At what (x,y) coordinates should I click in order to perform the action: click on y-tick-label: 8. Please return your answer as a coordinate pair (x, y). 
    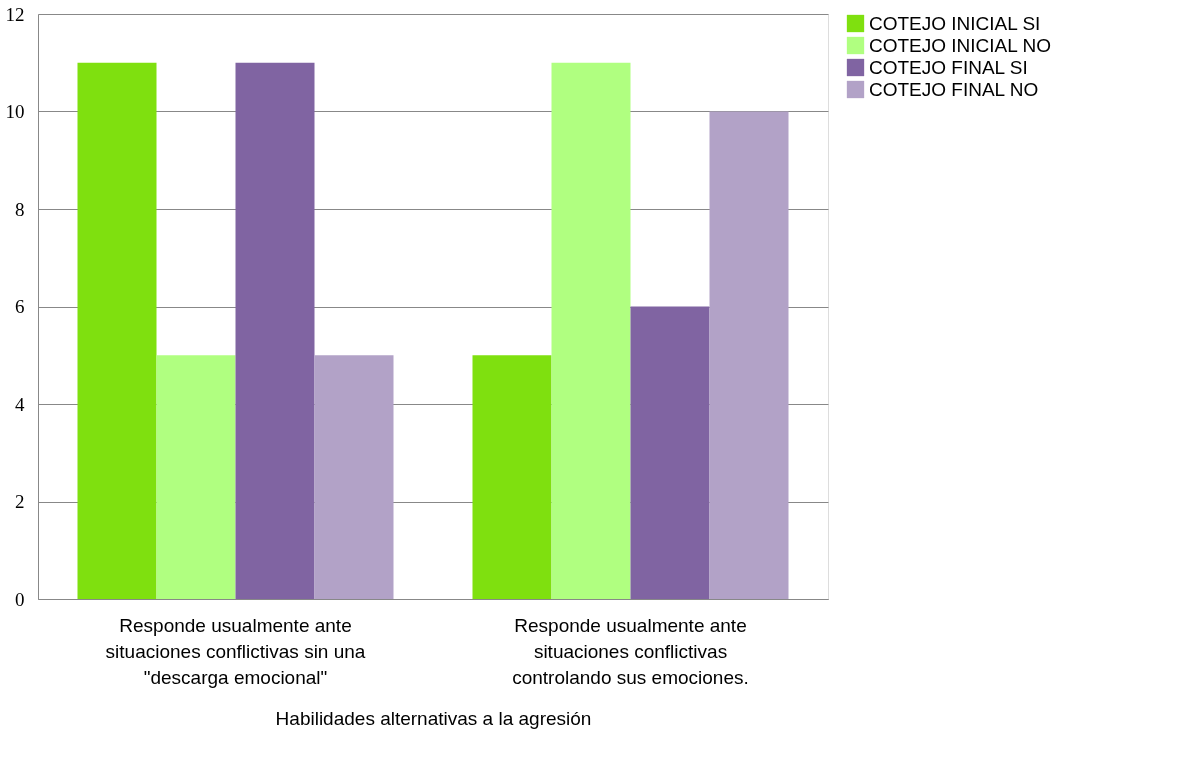
    Looking at the image, I should click on (20, 209).